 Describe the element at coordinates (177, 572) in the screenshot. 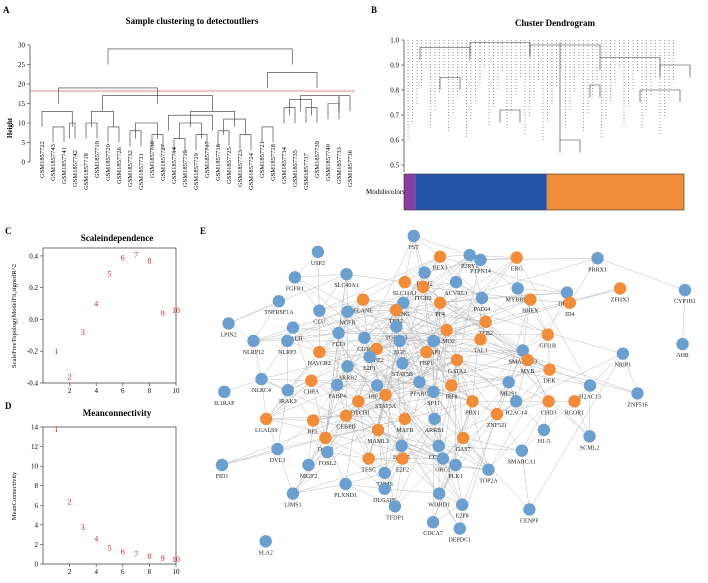

I see `panel-d-xtick-label: 10` at that location.